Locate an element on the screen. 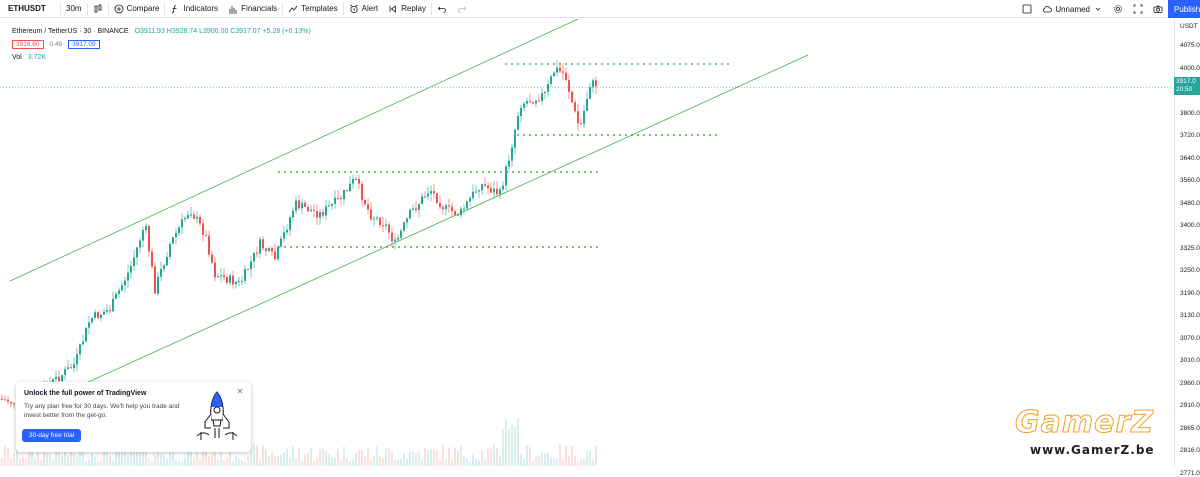 This screenshot has width=1200, height=477. symbol-title: Ethereum / TetherUS · 30 · BINANCE is located at coordinates (70, 31).